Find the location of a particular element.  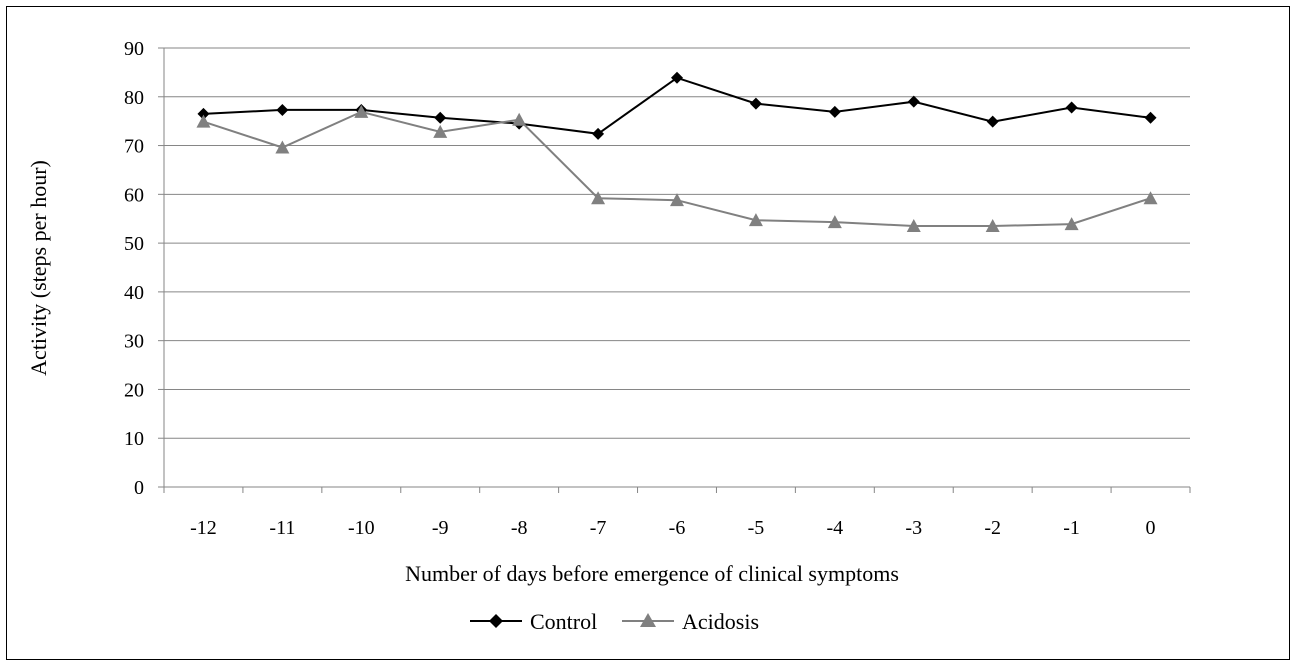

legend-label-control: Control is located at coordinates (563, 621).